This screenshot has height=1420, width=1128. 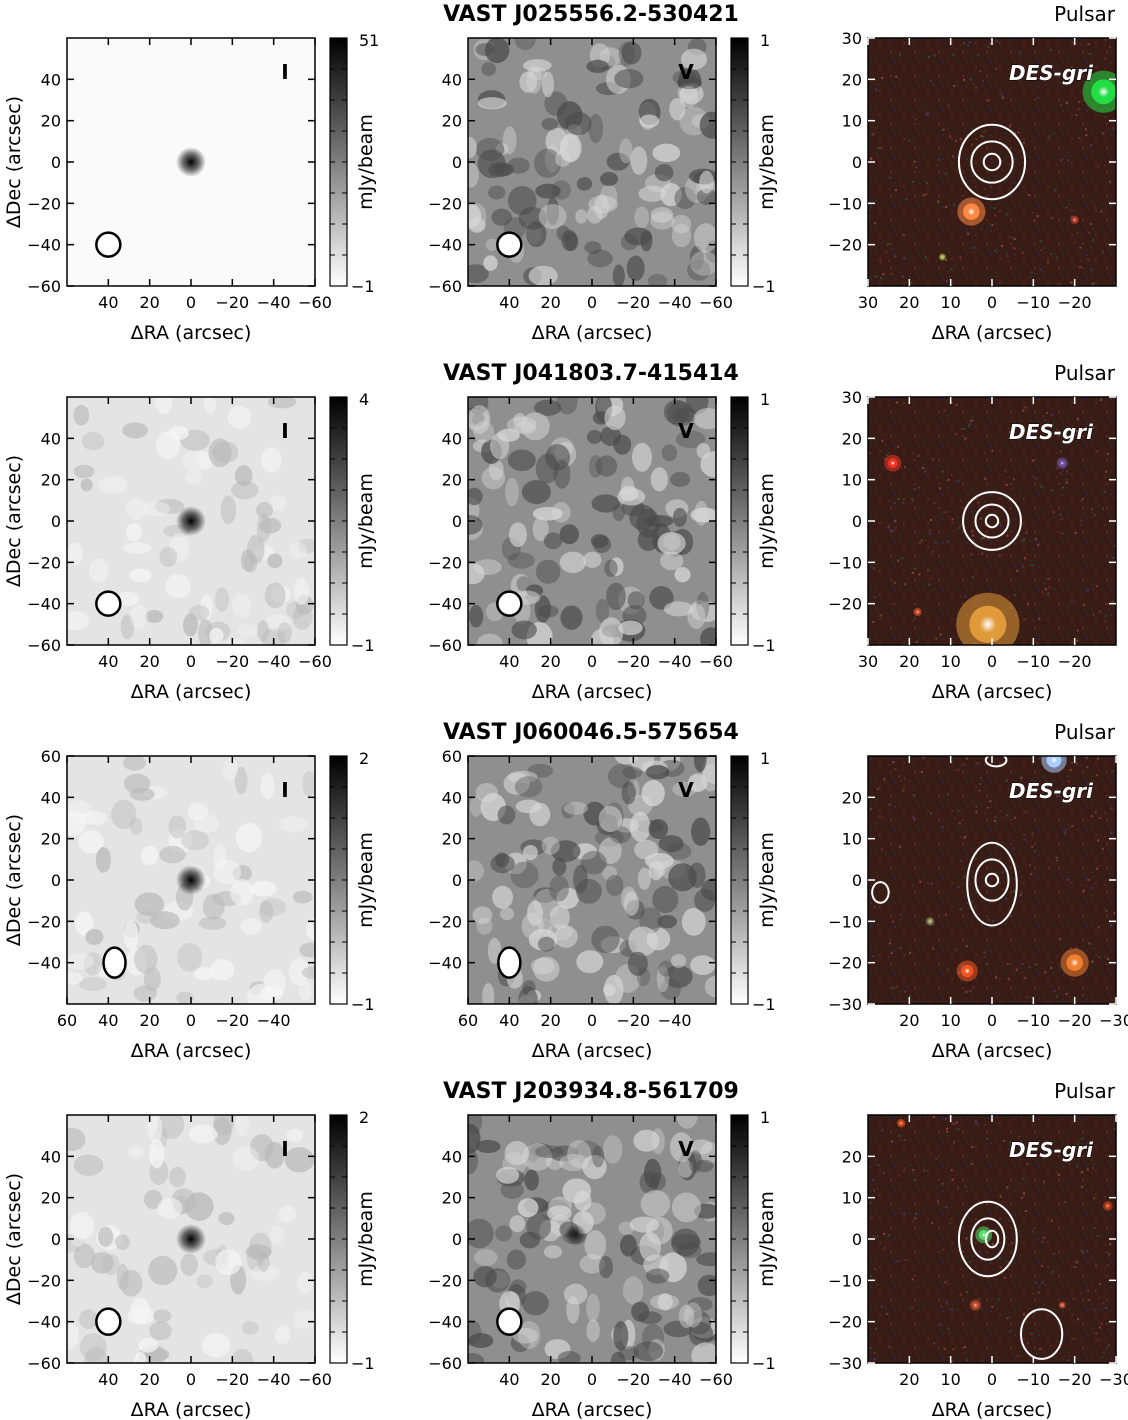 What do you see at coordinates (1051, 432) in the screenshot?
I see `survey-label: DES-gri` at bounding box center [1051, 432].